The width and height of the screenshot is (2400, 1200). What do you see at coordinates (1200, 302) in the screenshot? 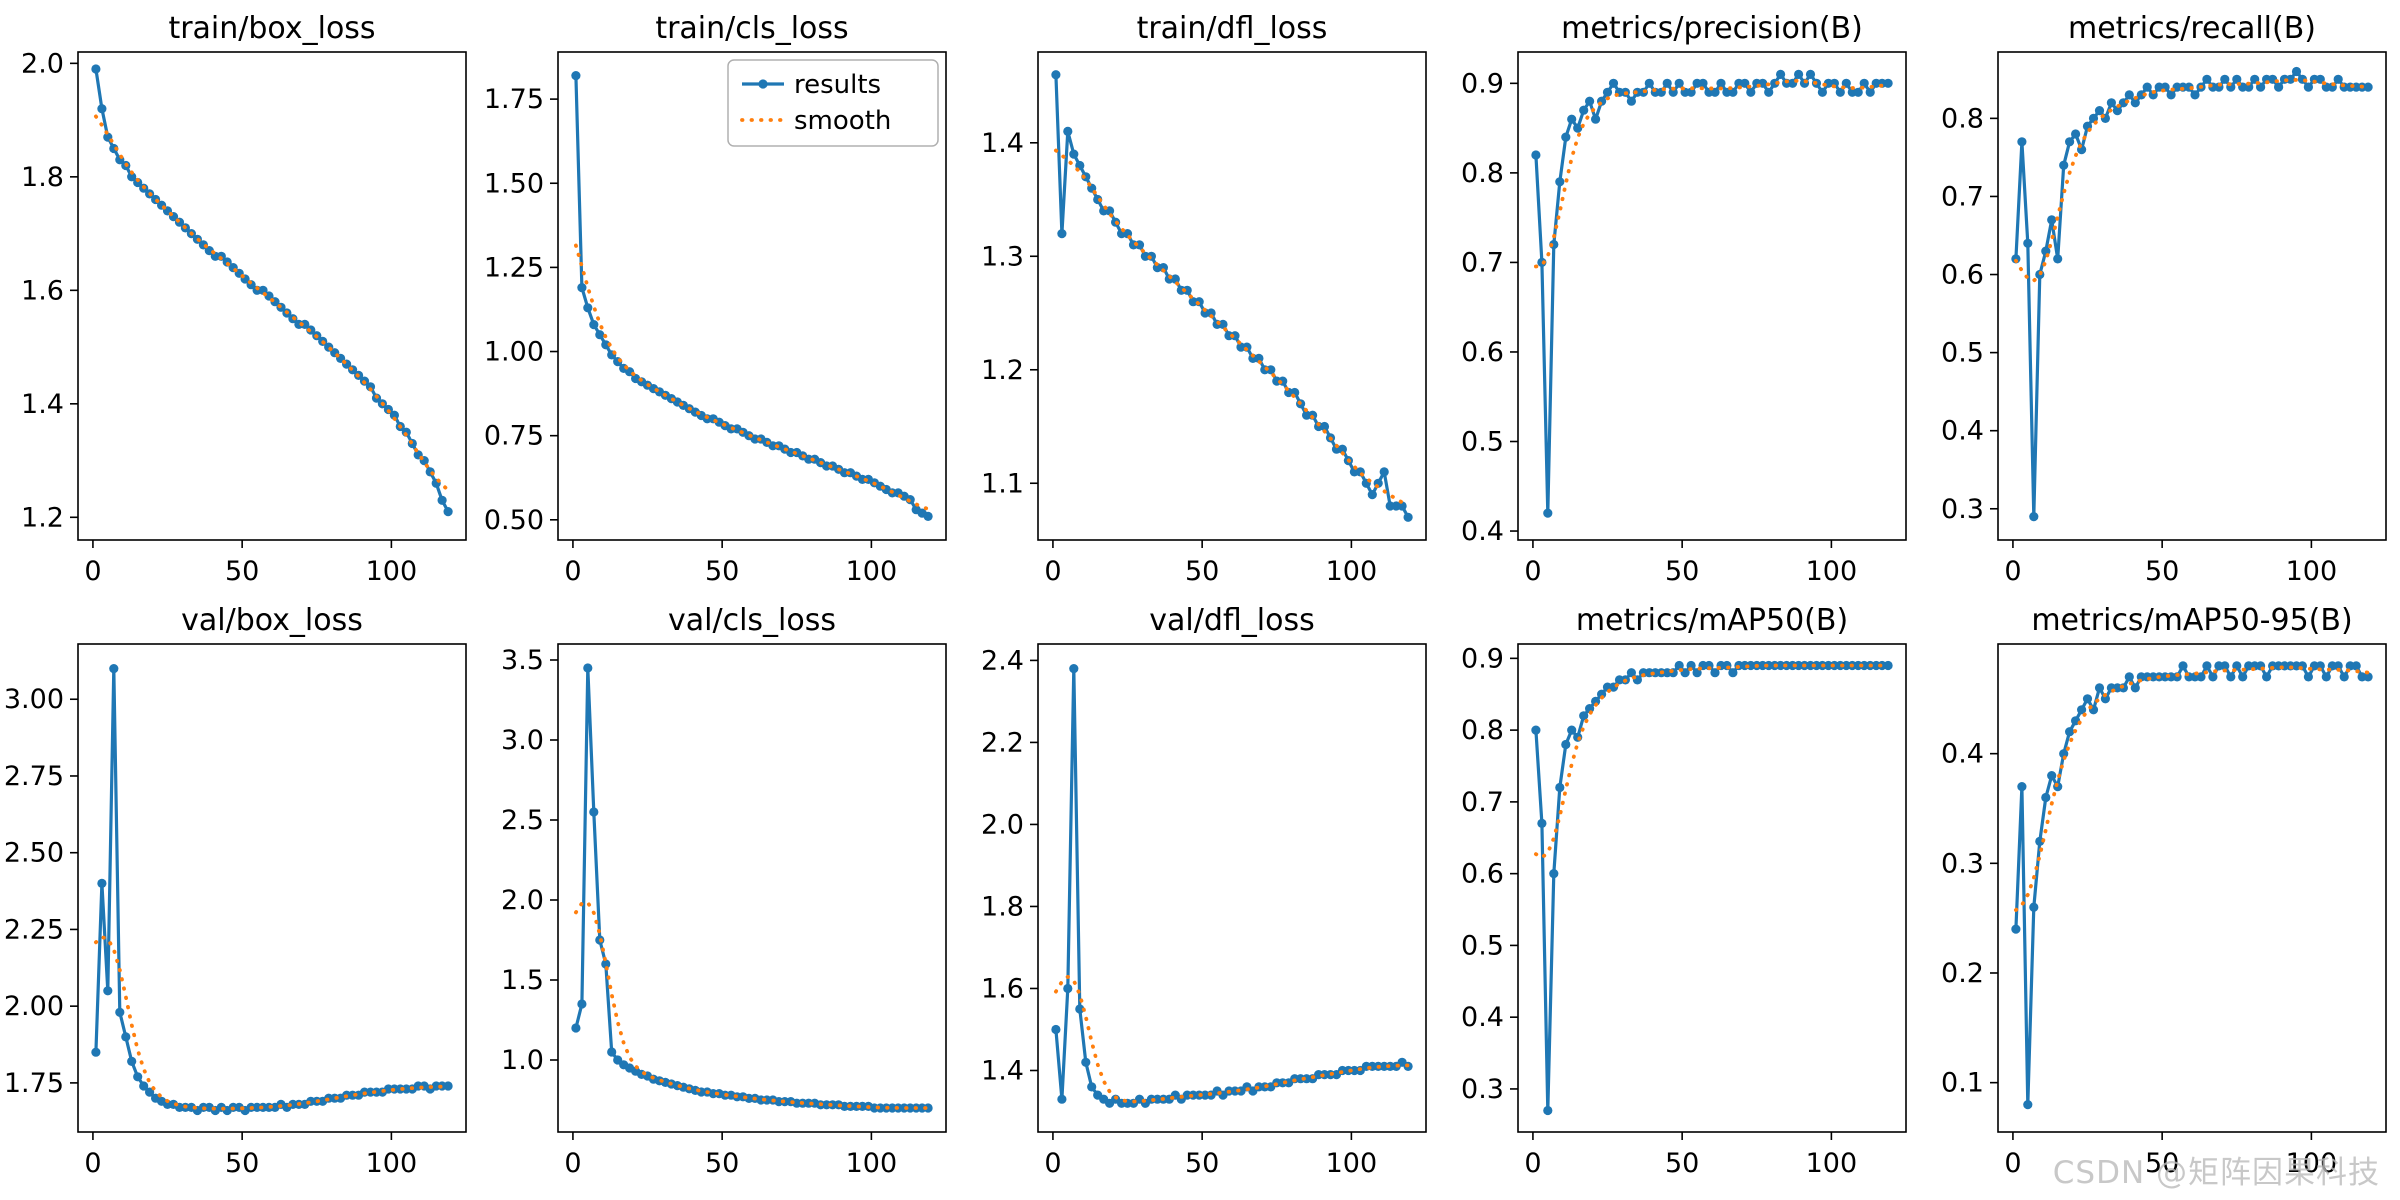
I see `subplot-train-dfl-loss: train/dfl_loss 0 50 100 1.1 1.2 1.3 1.4` at bounding box center [1200, 302].